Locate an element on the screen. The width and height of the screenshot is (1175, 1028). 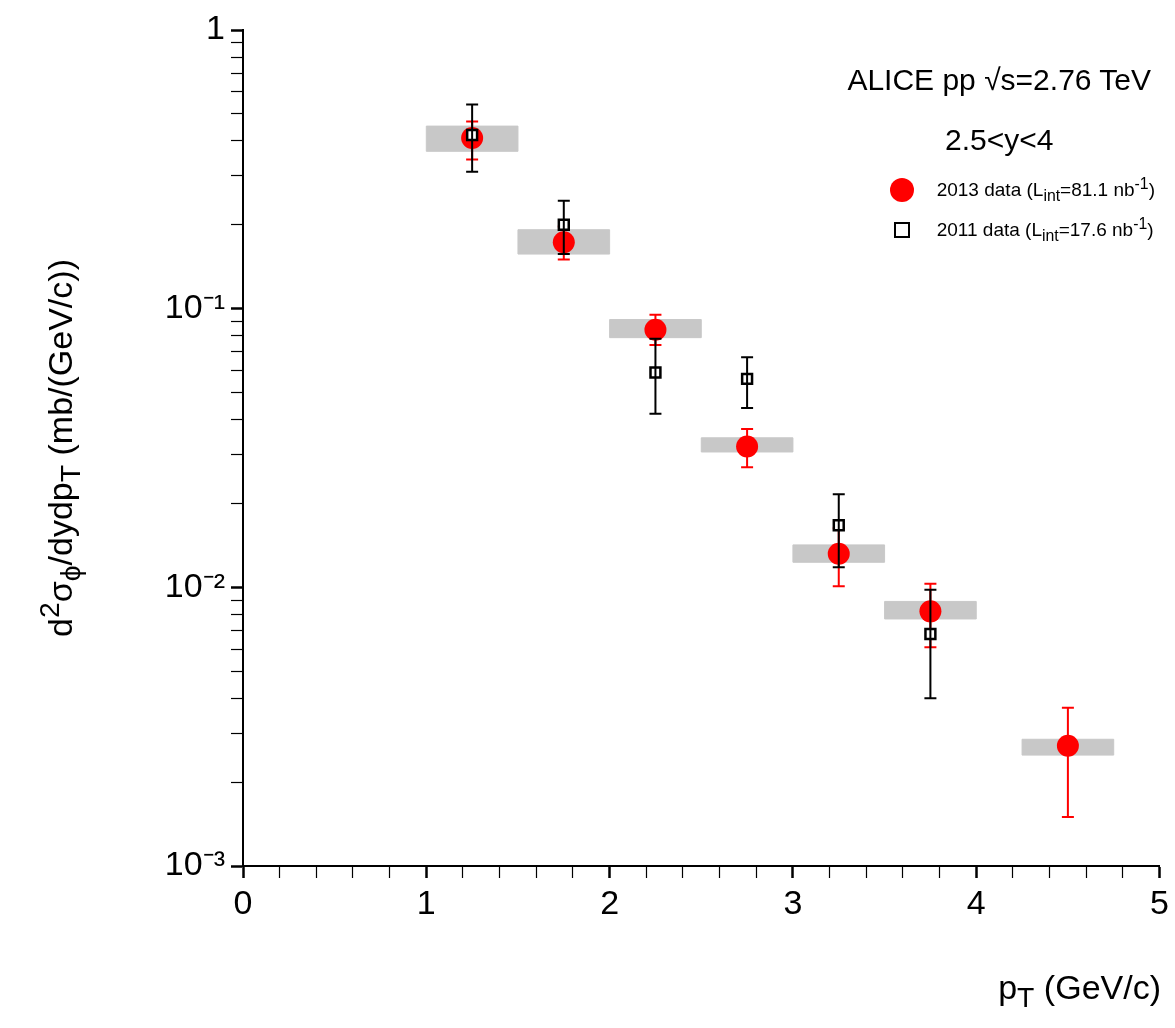
legend-label: 2011 data (L$_{int}$=17.6 nb$^{-1}$) is located at coordinates (1045, 230).